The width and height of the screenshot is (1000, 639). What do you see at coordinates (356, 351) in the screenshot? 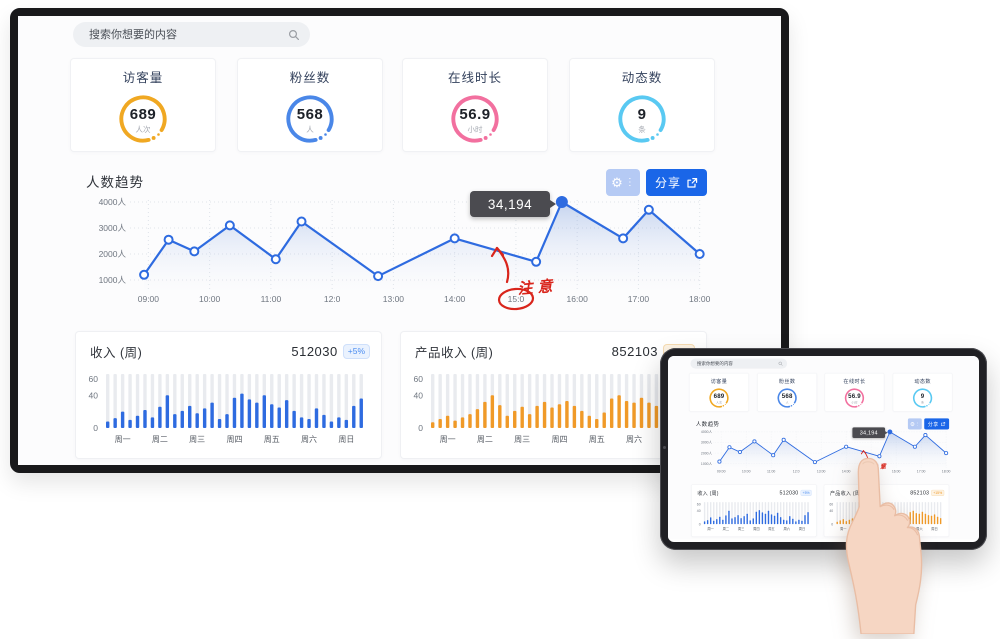
I see `income-change-badge: +5%` at bounding box center [356, 351].